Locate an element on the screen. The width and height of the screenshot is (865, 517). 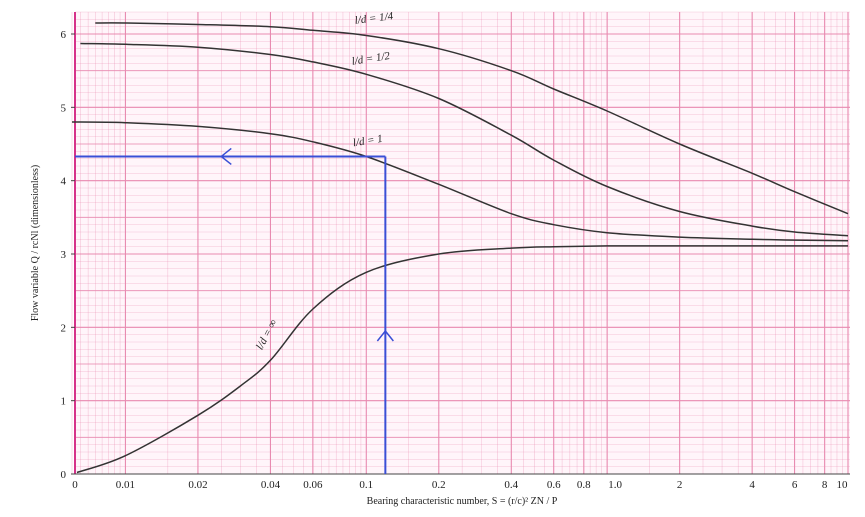
guide-arrow-up is located at coordinates (385, 335).